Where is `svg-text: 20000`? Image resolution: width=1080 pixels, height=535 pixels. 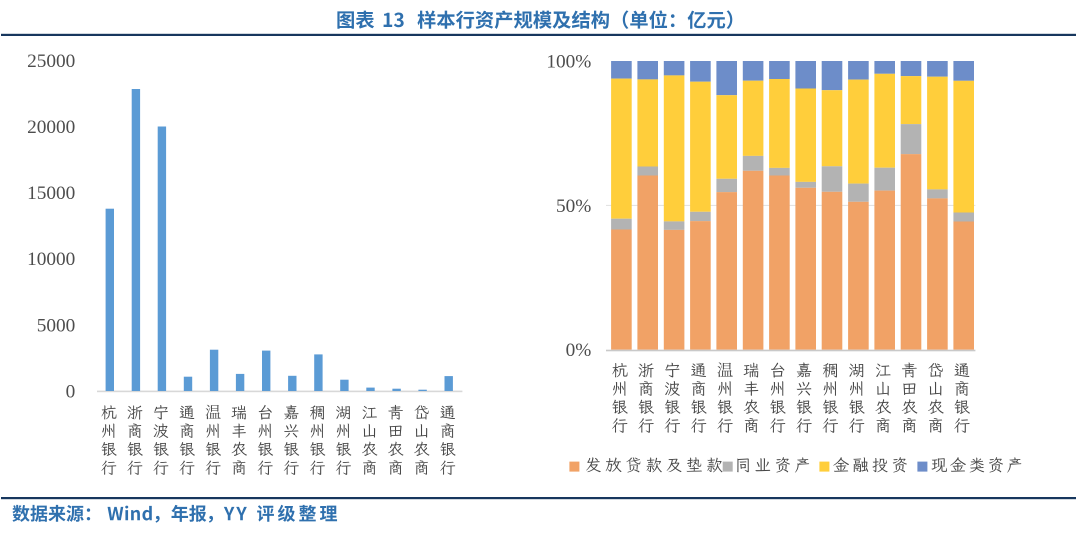 svg-text: 20000 is located at coordinates (51, 127).